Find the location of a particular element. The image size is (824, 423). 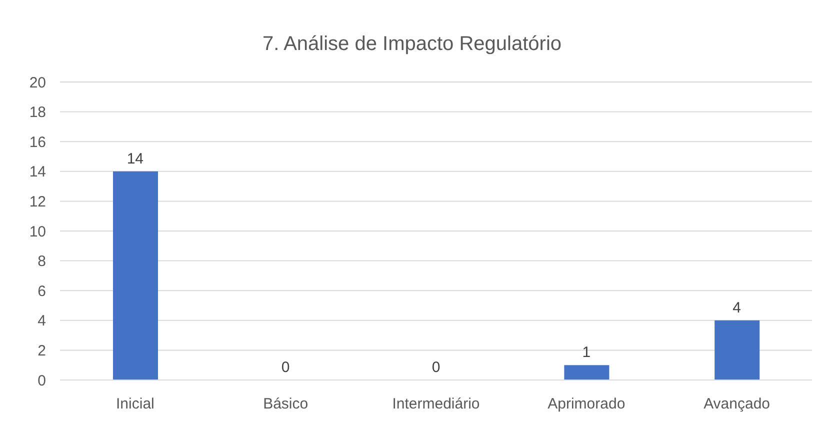

x-tick-label: Aprimorado is located at coordinates (587, 404).